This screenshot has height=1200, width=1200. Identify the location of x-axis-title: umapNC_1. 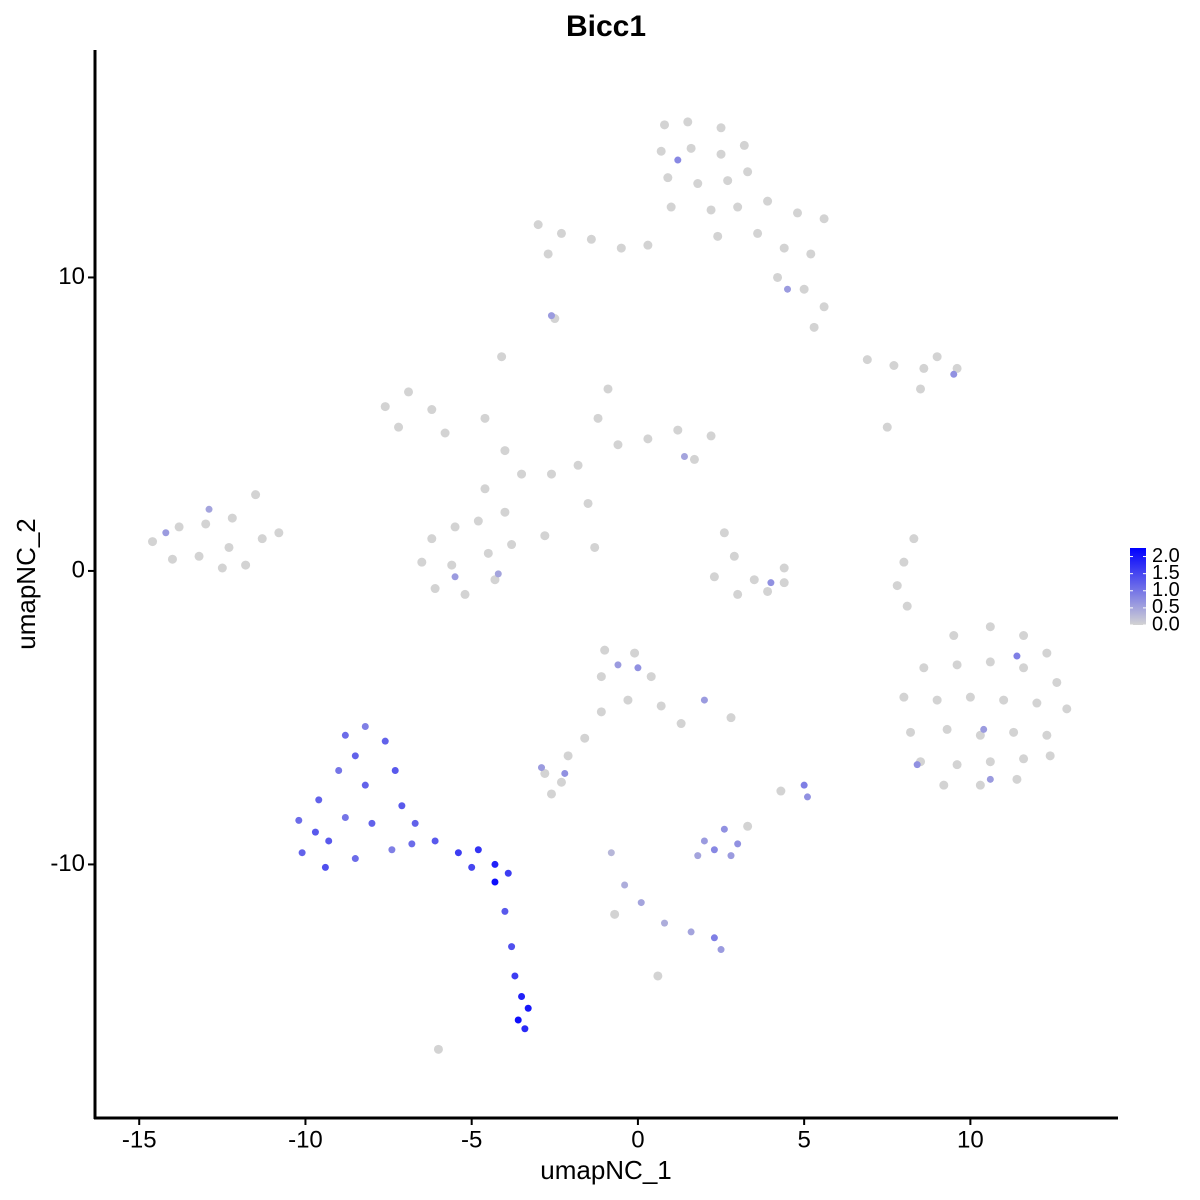
(606, 1170).